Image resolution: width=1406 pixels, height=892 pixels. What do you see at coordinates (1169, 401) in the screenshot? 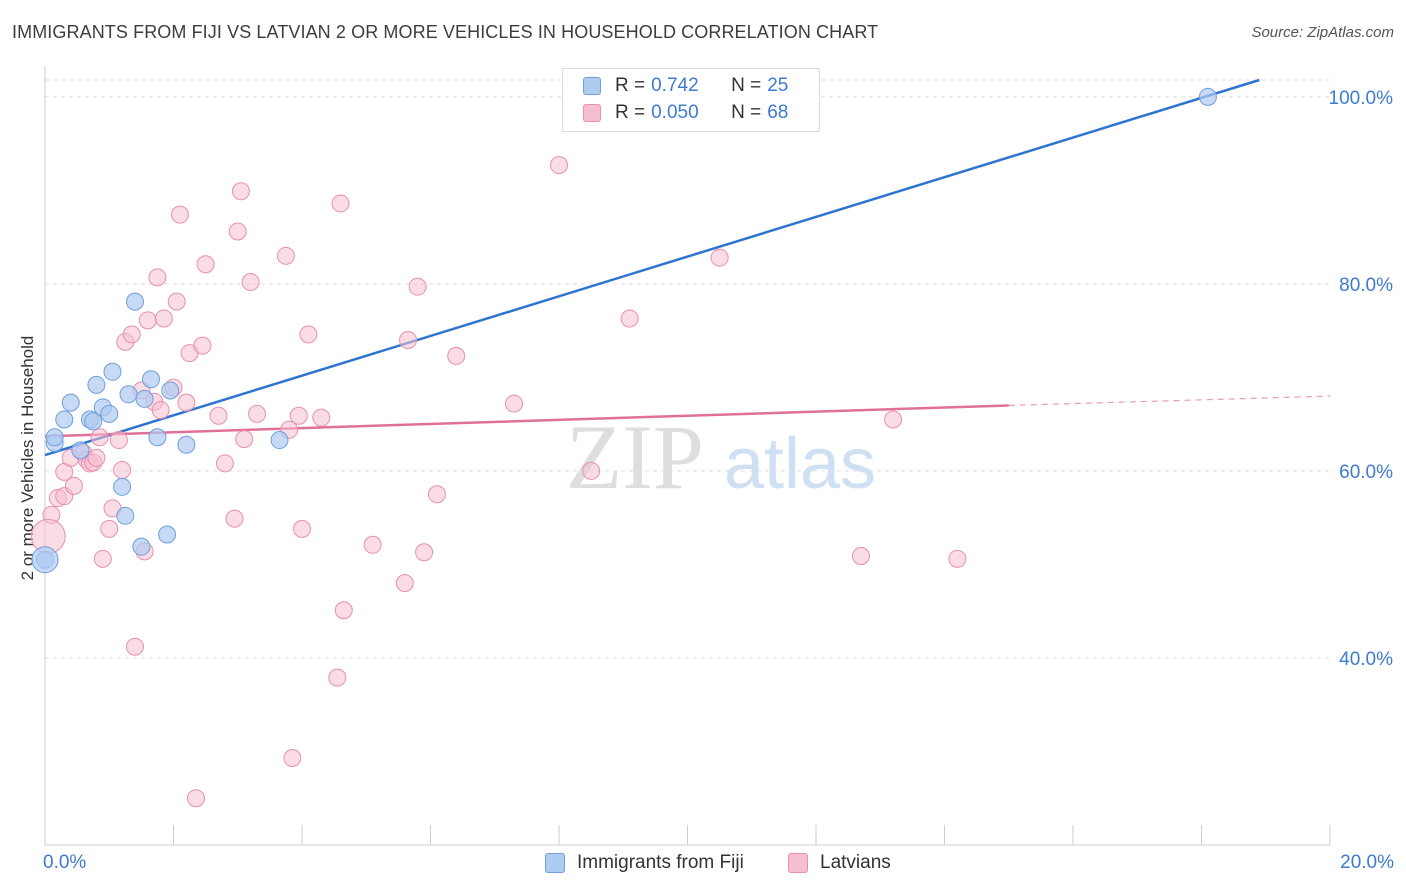
I see `latvians-trend-extension` at bounding box center [1169, 401].